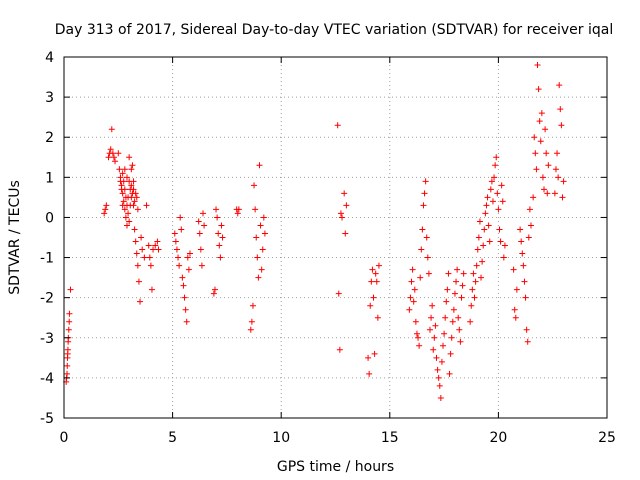 This screenshot has width=640, height=480. I want to click on x-tick-label: 10, so click(281, 438).